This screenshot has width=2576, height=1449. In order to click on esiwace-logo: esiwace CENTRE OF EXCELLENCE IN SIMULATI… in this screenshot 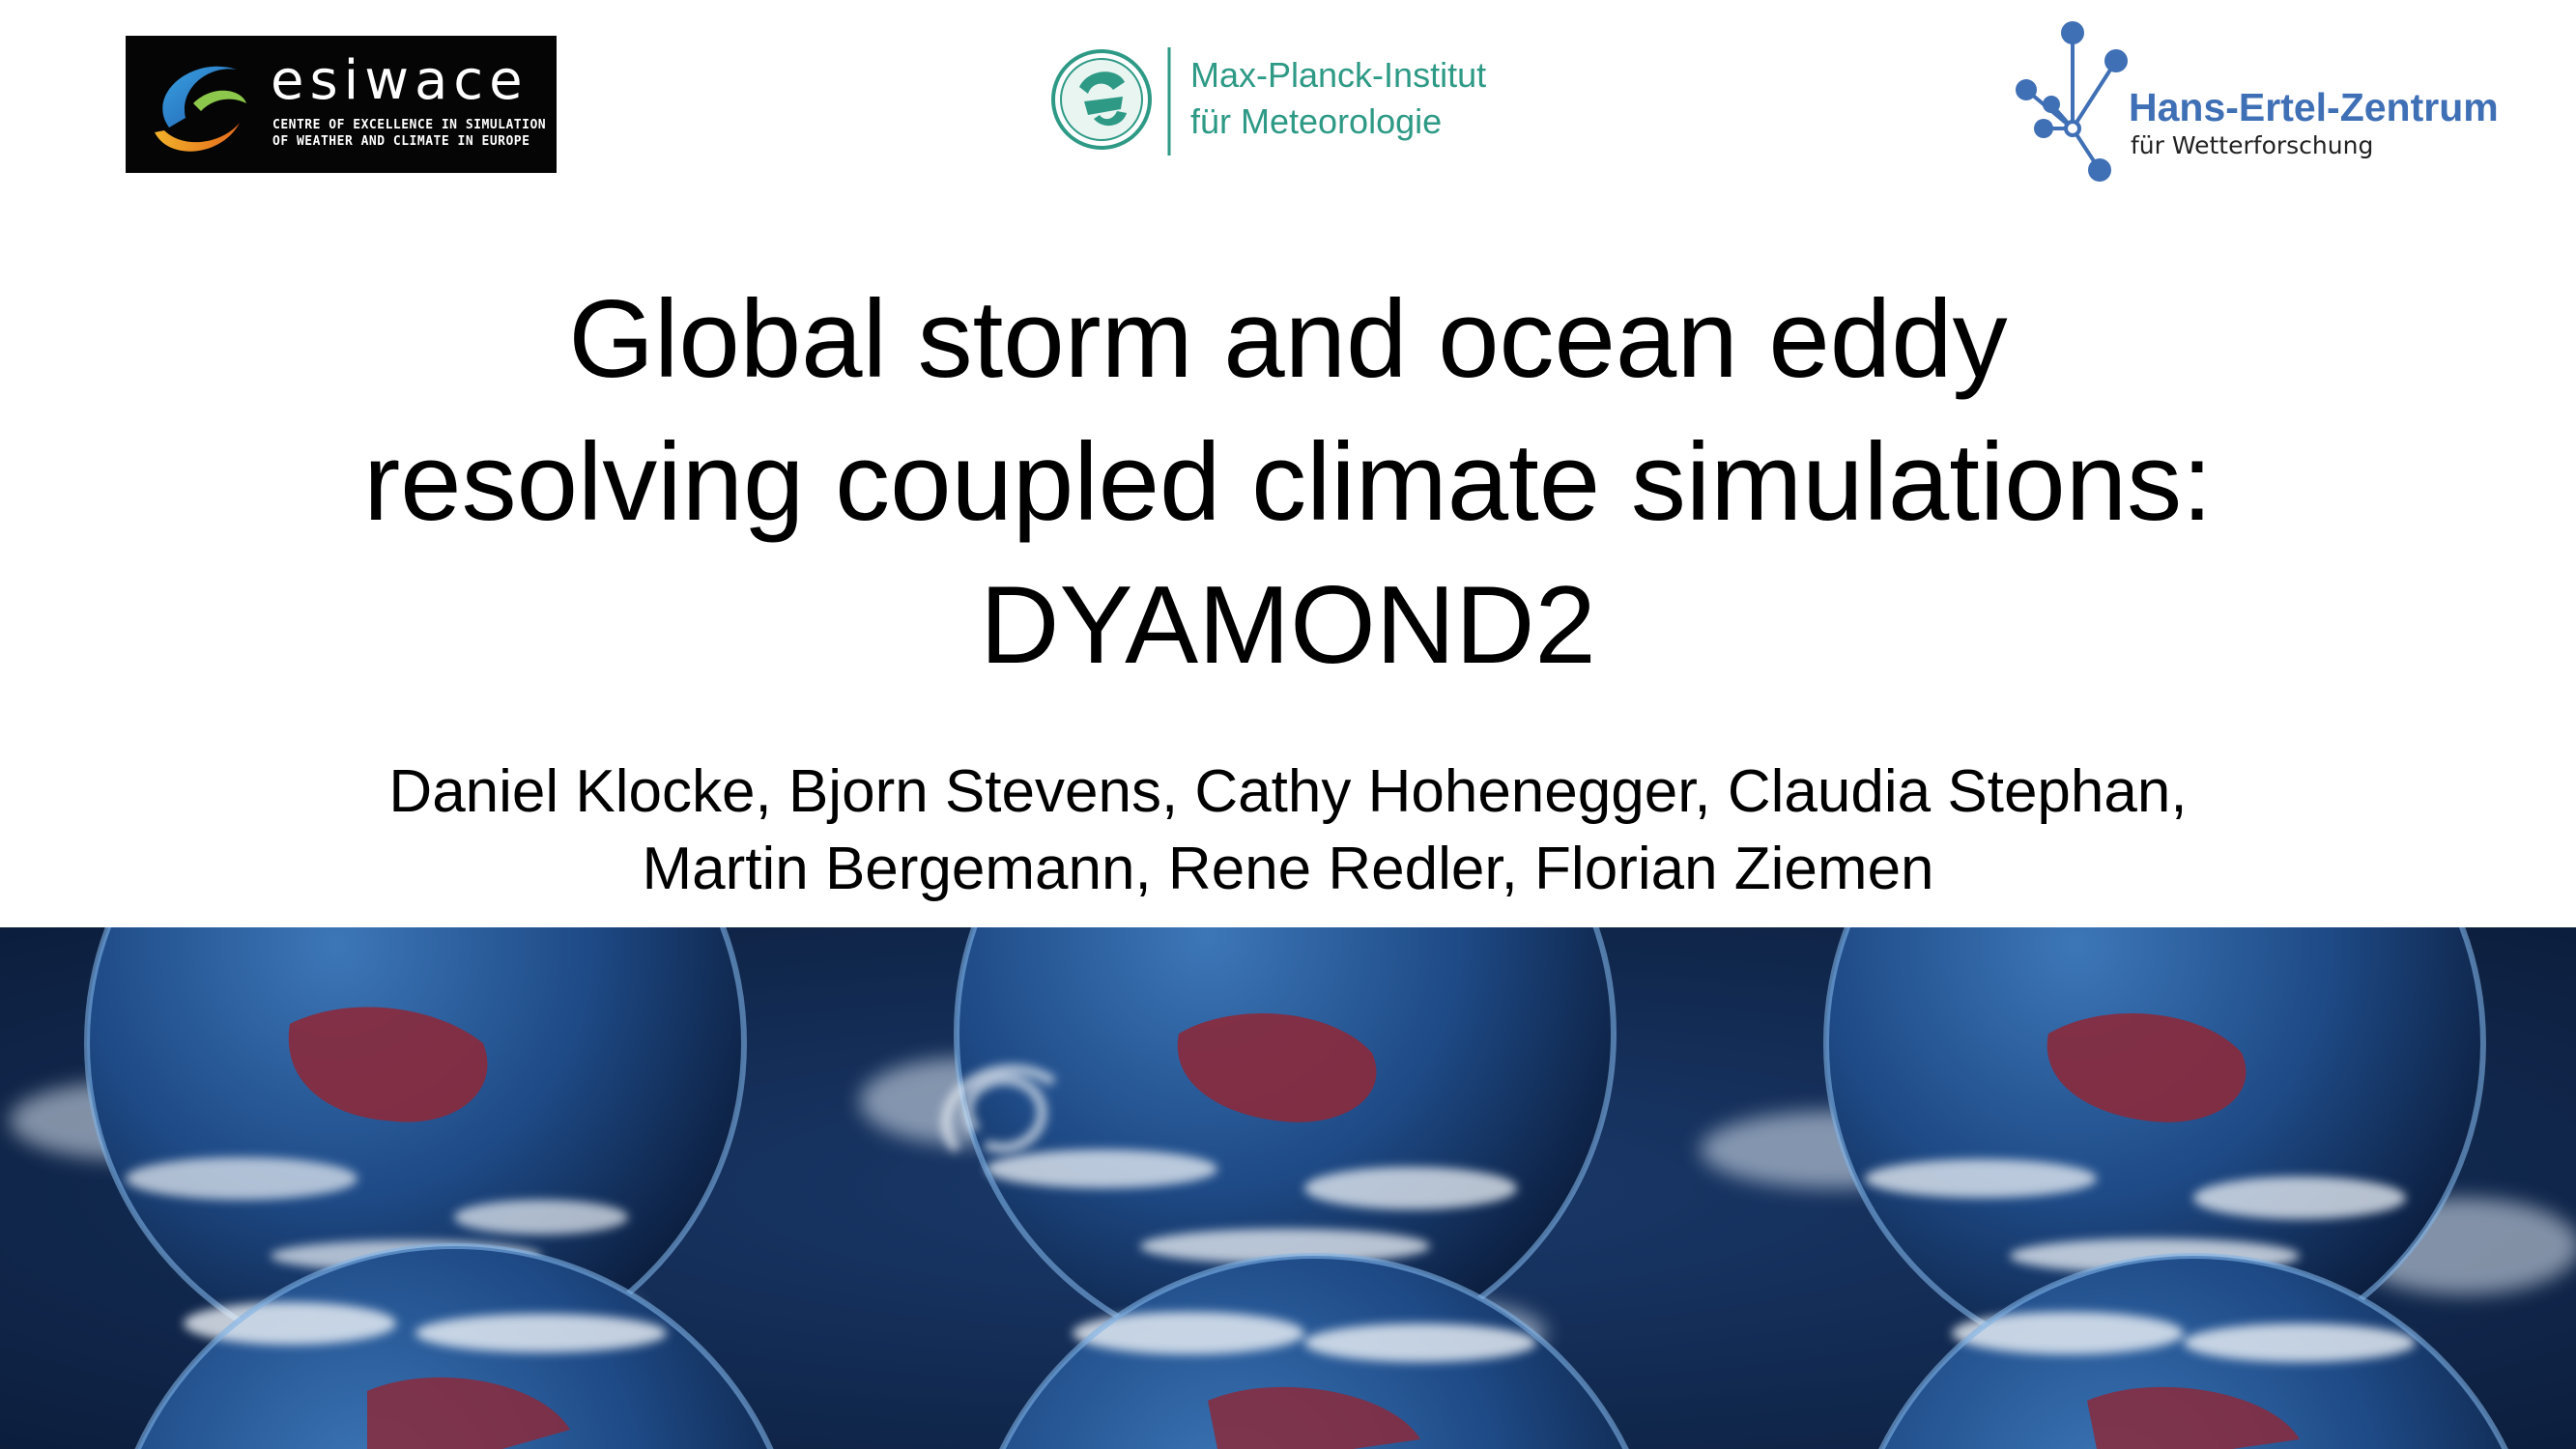, I will do `click(342, 104)`.